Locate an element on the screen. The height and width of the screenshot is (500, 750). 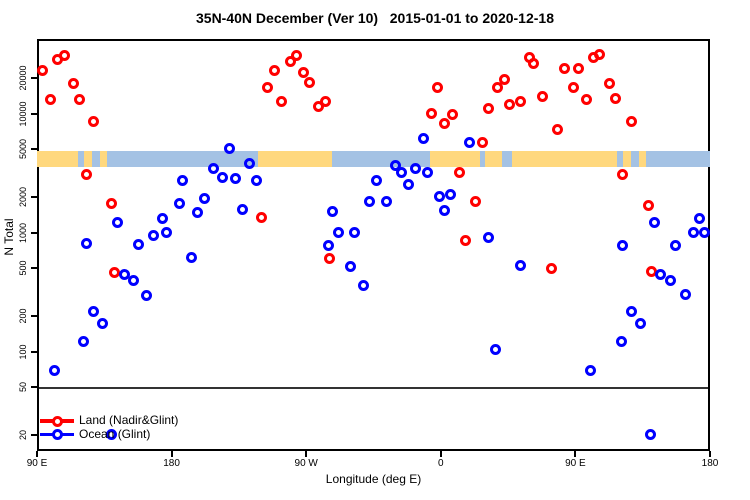
y-tick-label: 50 is located at coordinates (23, 387).